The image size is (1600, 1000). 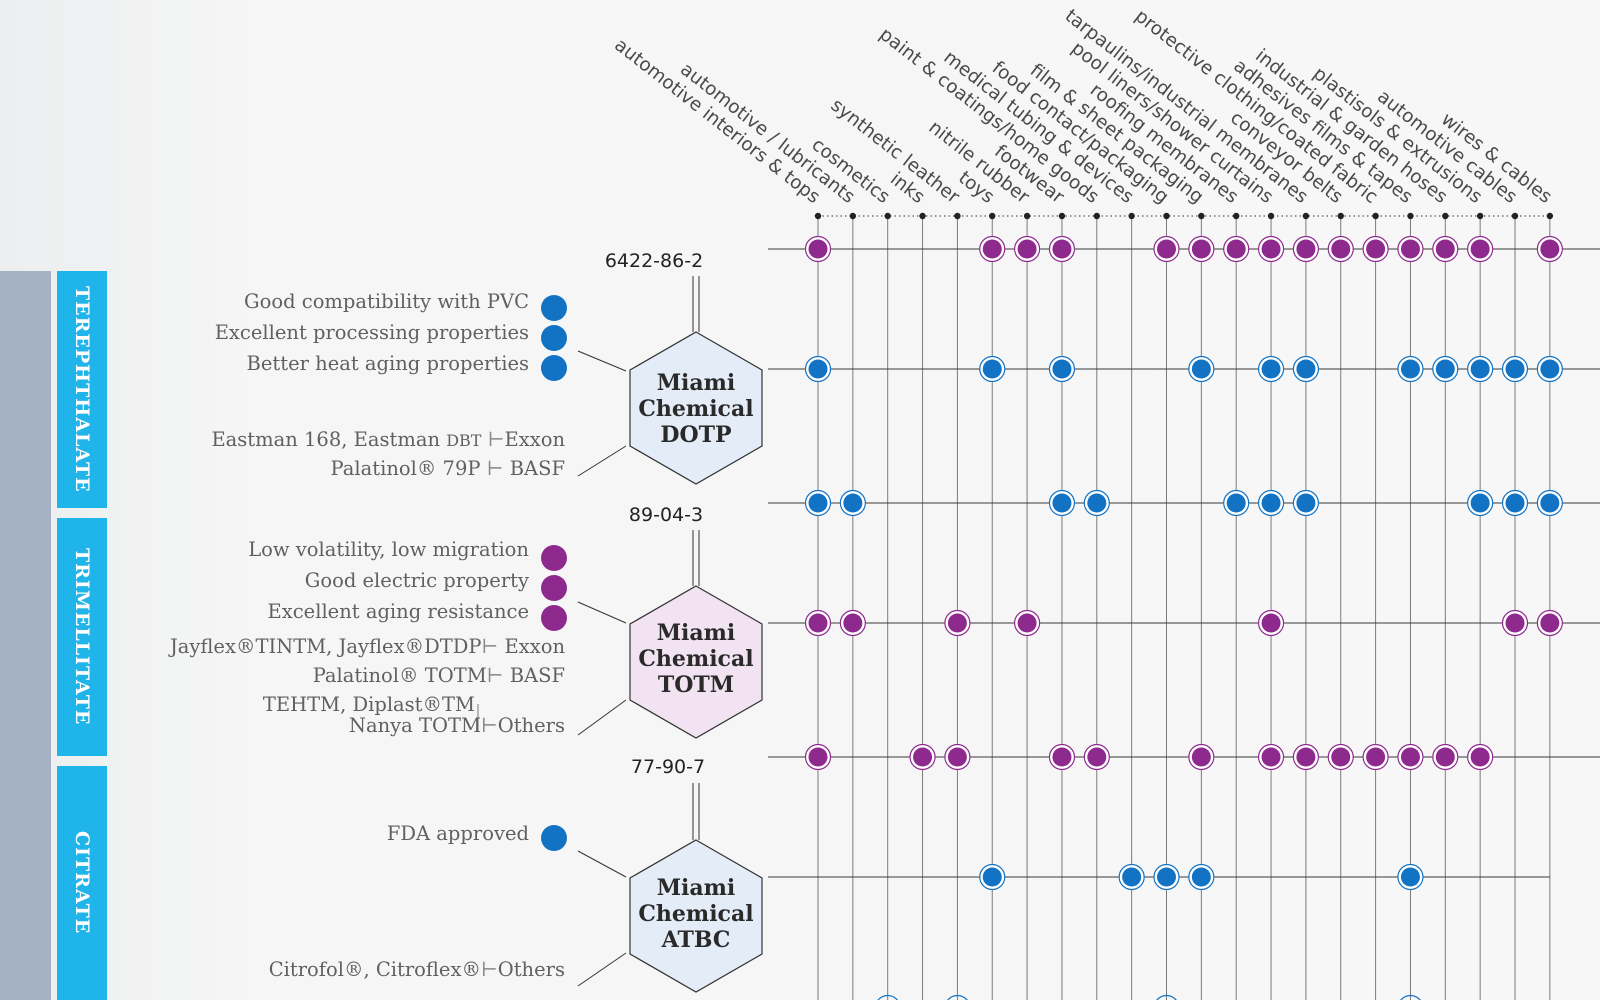 I want to click on property-text: Excellent aging resistance, so click(x=398, y=611).